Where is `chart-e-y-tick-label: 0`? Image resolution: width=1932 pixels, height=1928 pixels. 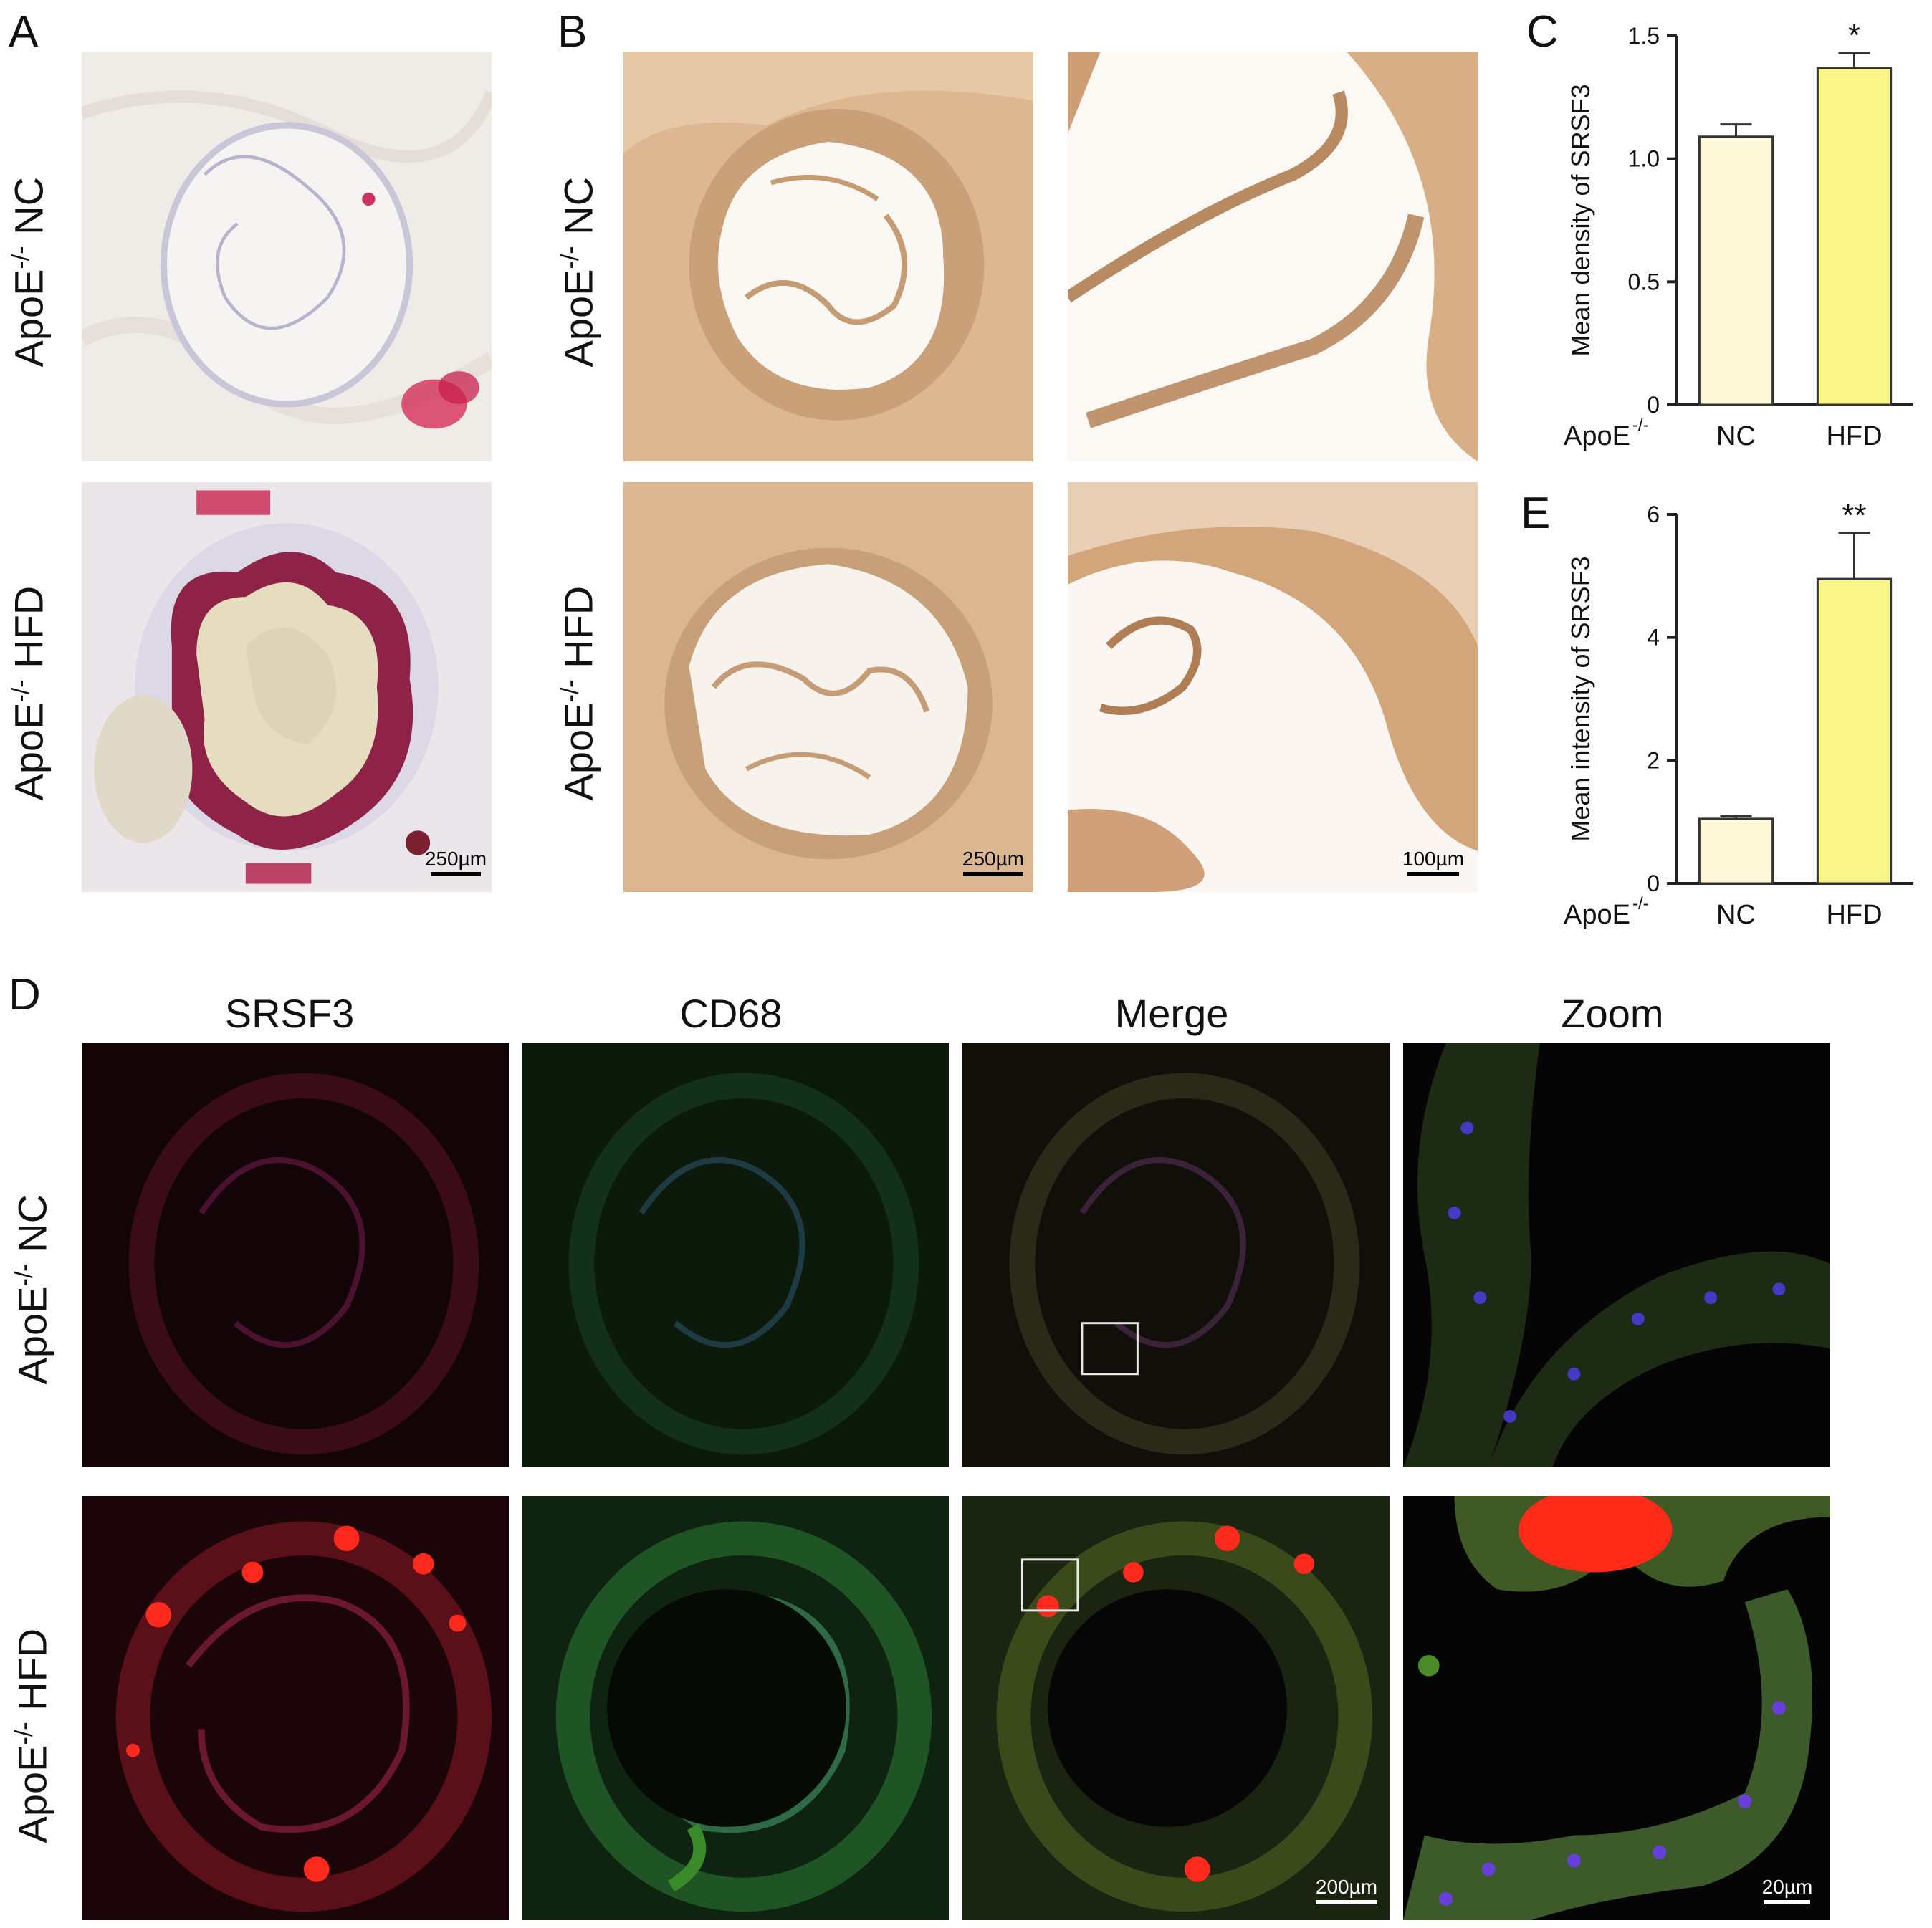
chart-e-y-tick-label: 0 is located at coordinates (1653, 883).